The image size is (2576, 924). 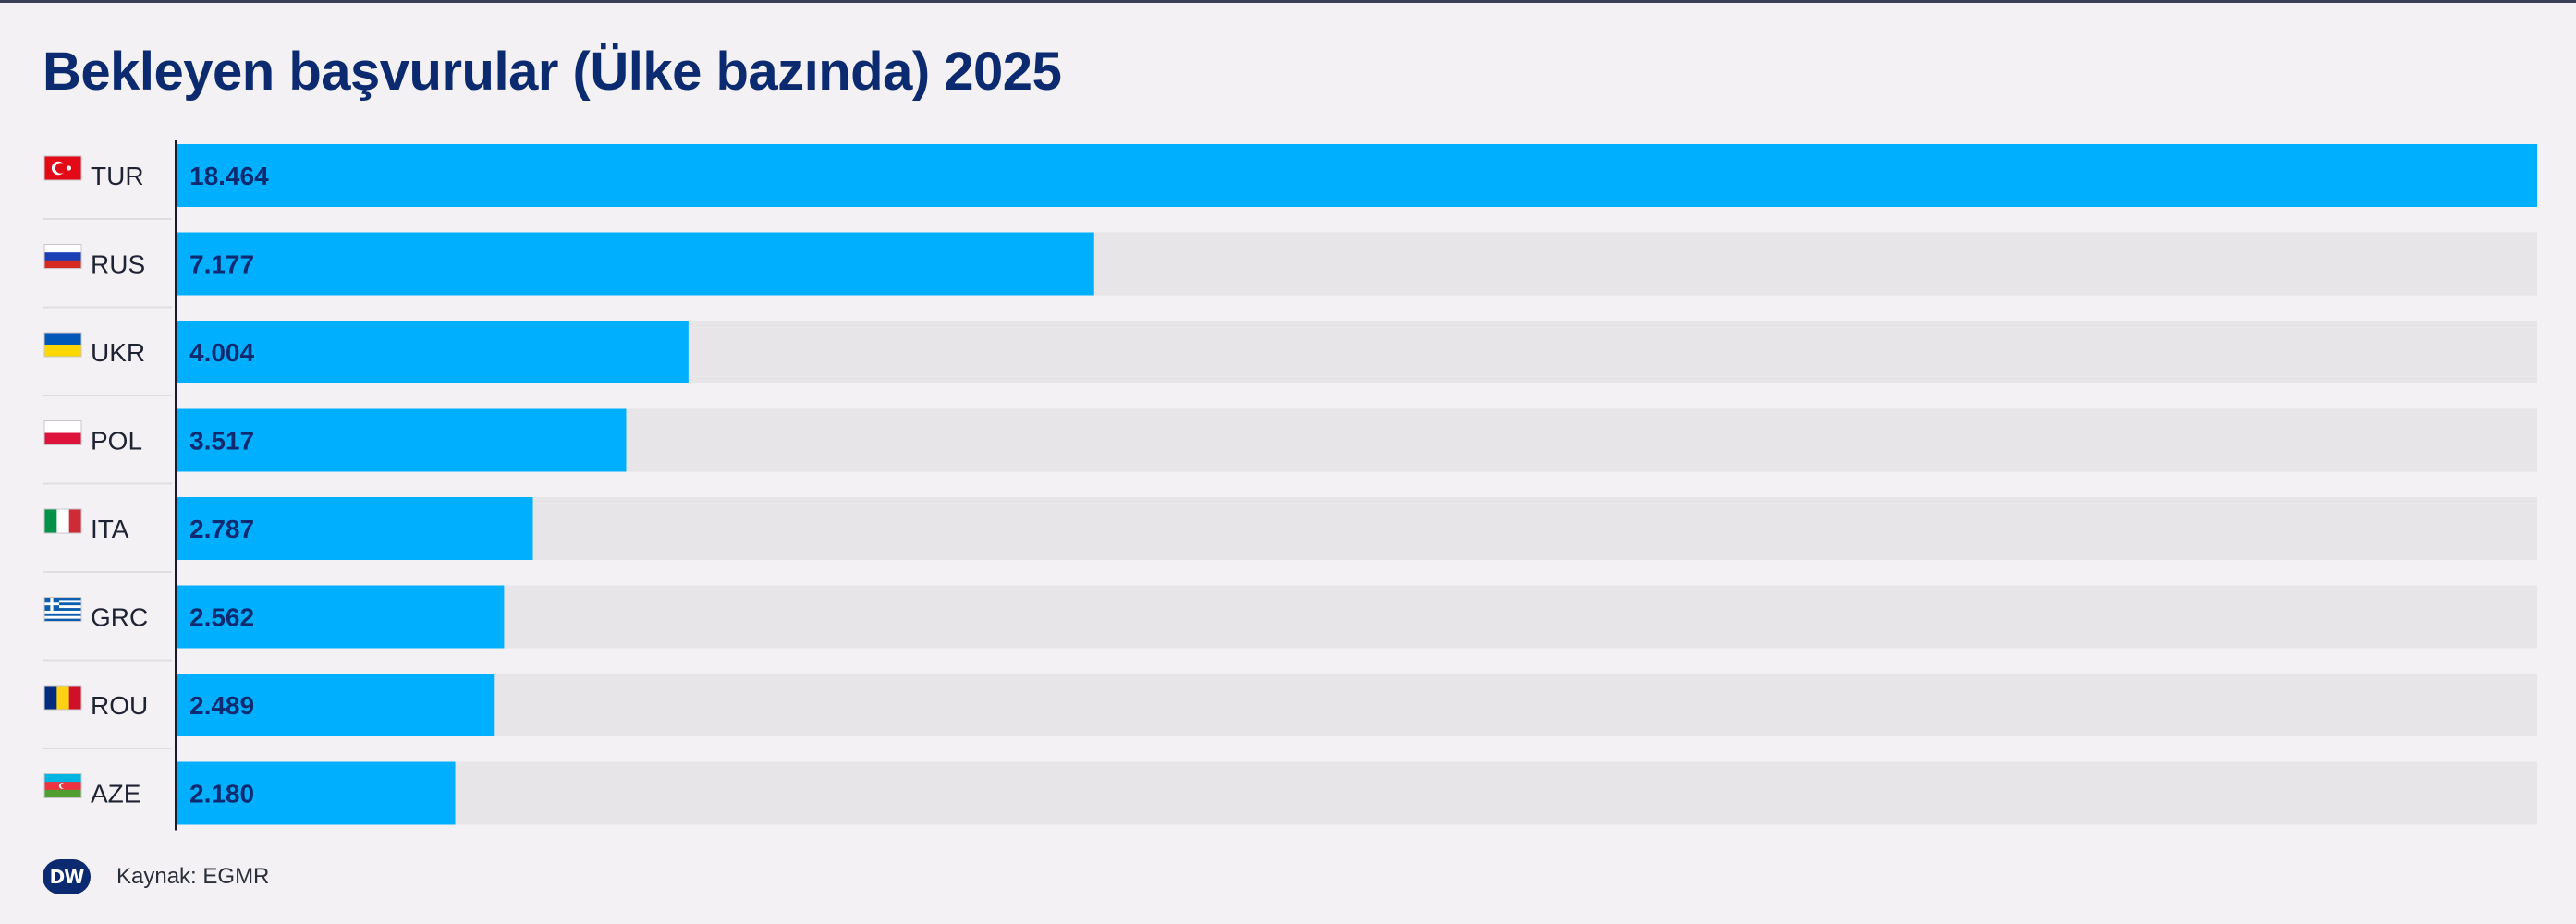 What do you see at coordinates (62, 610) in the screenshot?
I see `flag-greece-icon` at bounding box center [62, 610].